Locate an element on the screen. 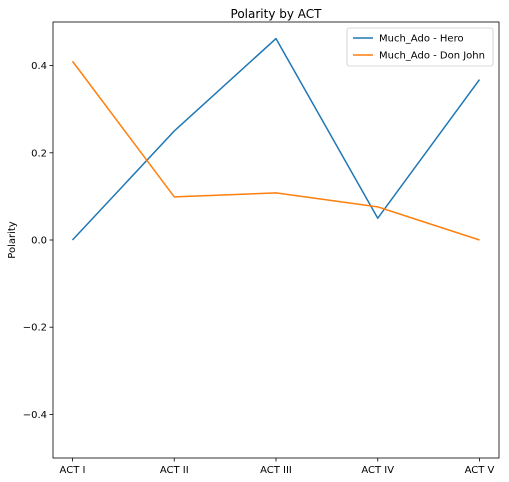  y-tick-label: −0.4 is located at coordinates (35, 415).